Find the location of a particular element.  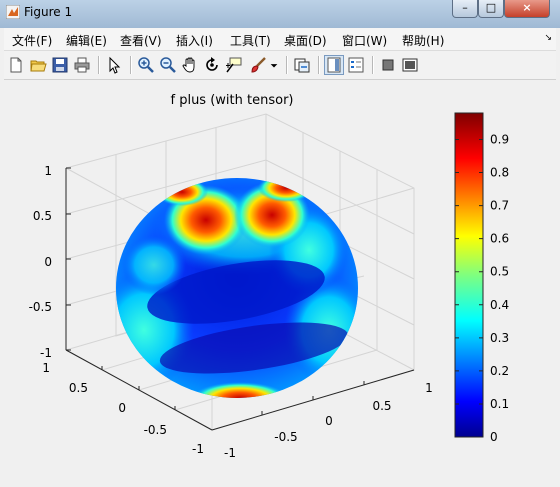

menu-overflow-arrow-icon: ↘ is located at coordinates (548, 38).